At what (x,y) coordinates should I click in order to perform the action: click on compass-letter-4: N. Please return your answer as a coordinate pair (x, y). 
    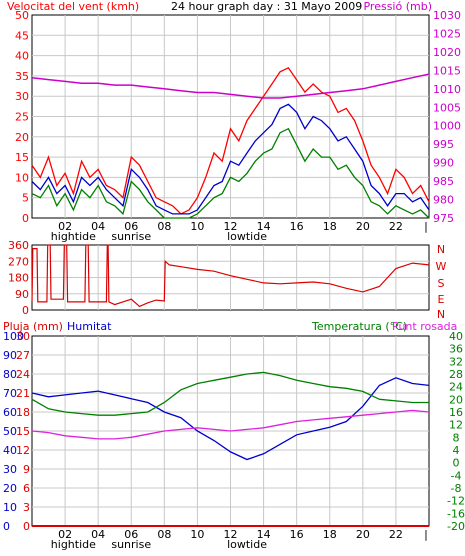
    Looking at the image, I should click on (441, 314).